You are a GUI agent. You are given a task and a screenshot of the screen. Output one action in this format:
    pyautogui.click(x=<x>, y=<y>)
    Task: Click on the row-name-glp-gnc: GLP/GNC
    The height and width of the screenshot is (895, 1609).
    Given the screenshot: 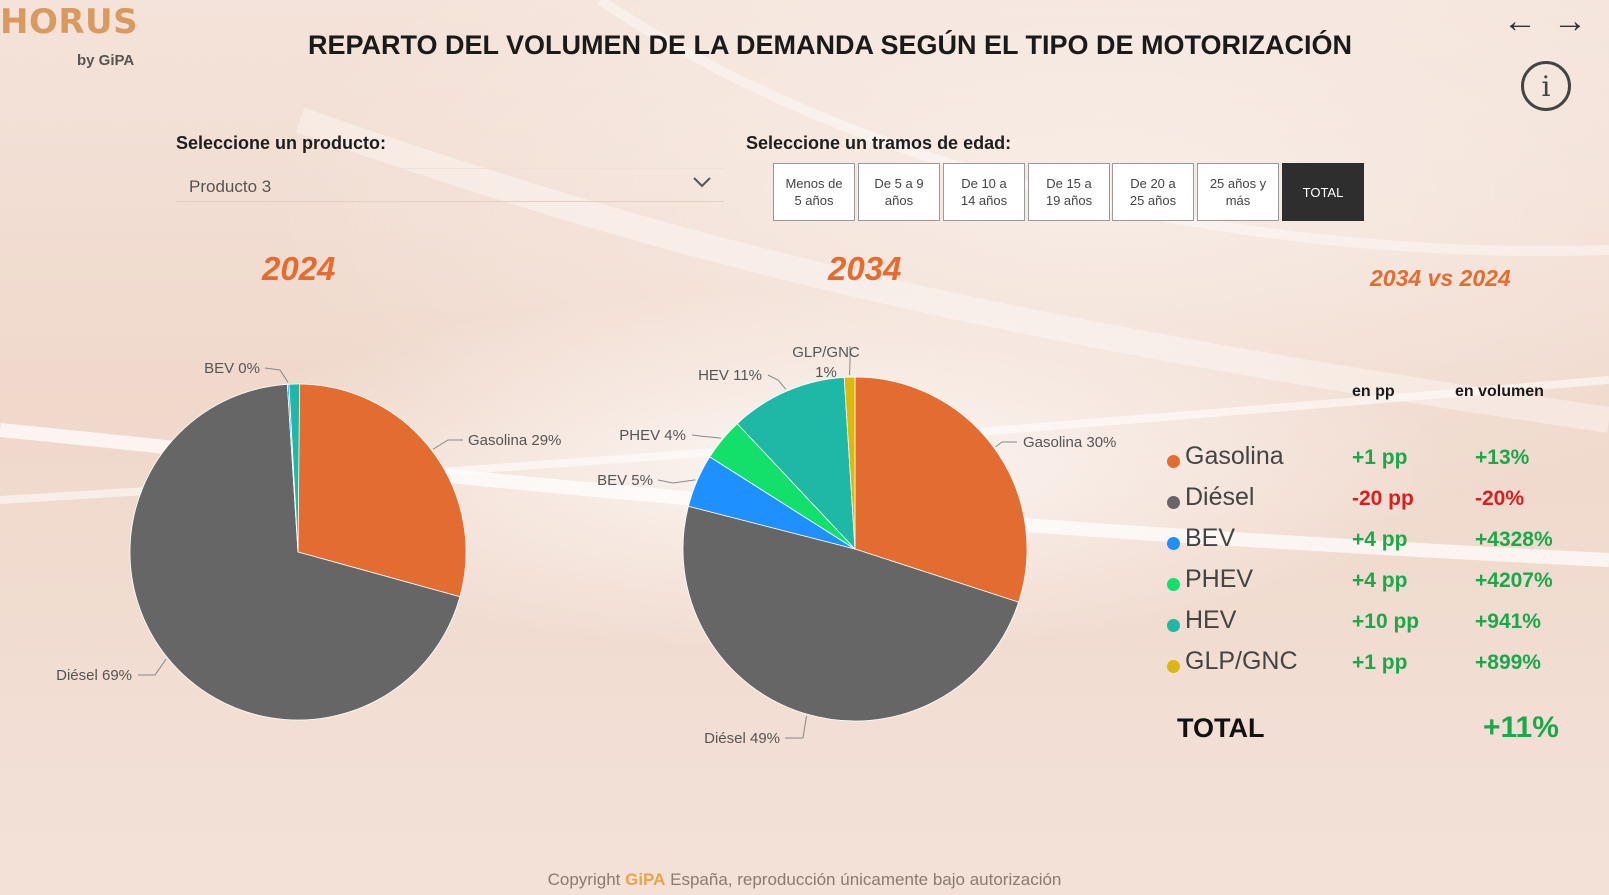 What is the action you would take?
    pyautogui.click(x=1241, y=661)
    